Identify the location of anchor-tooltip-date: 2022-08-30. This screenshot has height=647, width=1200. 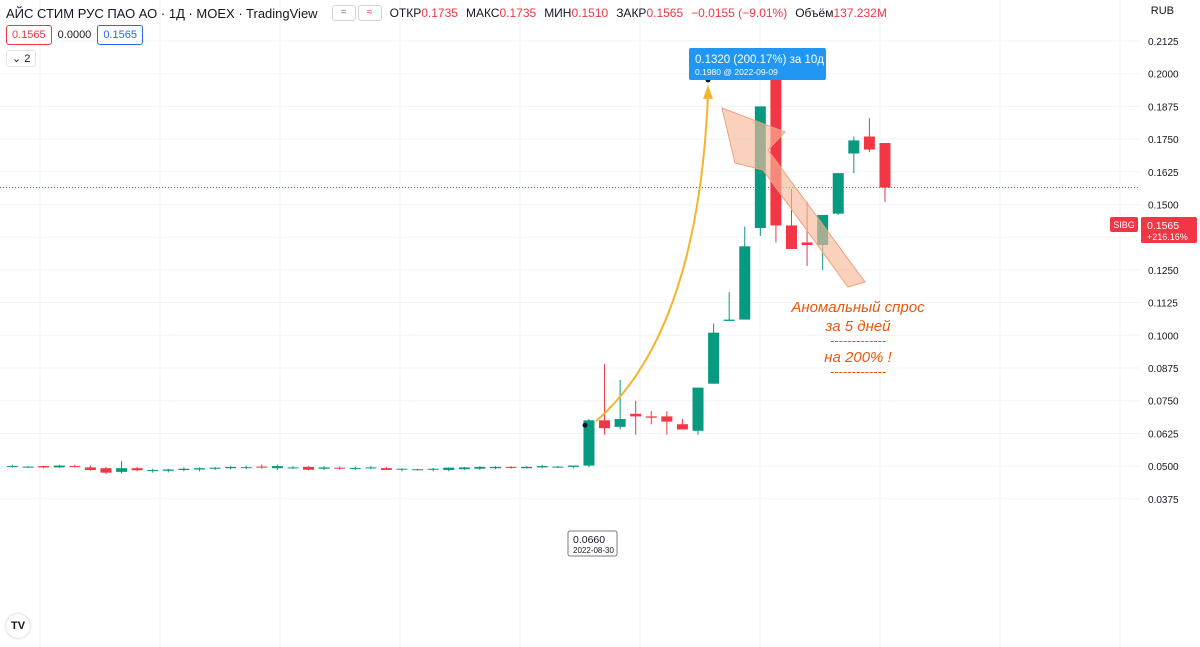
(593, 550).